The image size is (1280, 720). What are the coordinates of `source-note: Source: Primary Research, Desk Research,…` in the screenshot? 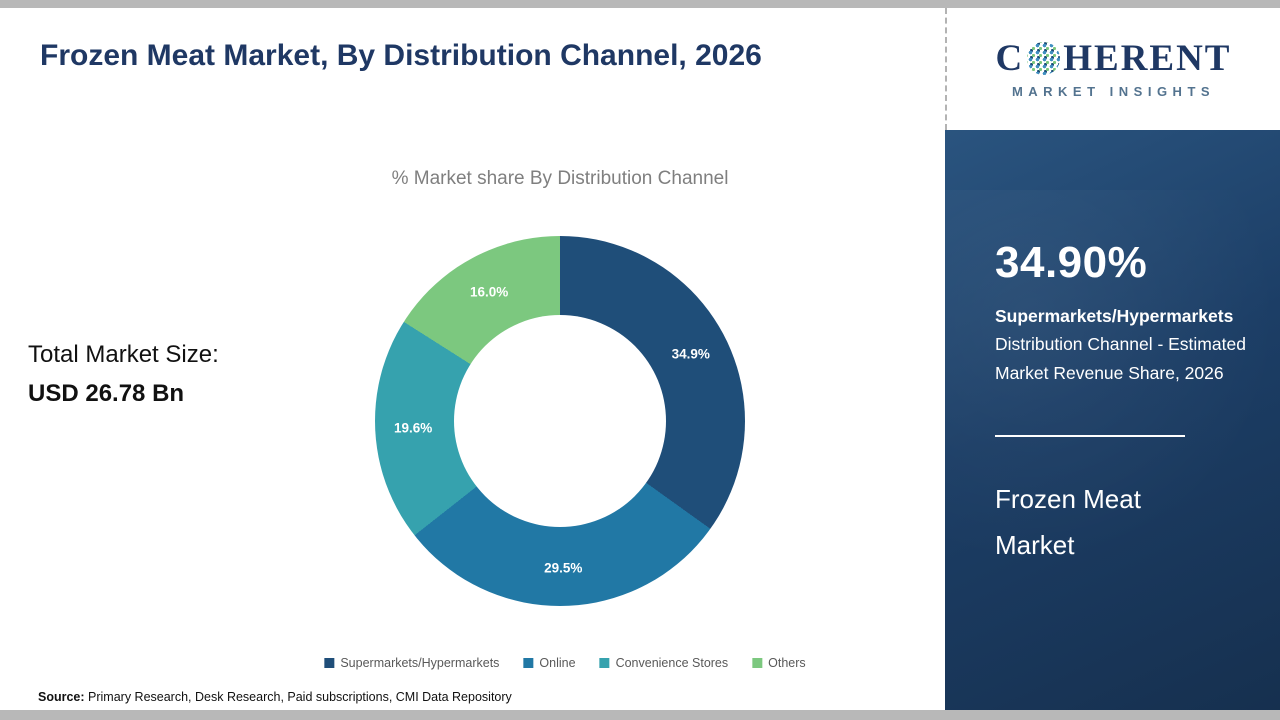 It's located at (275, 697).